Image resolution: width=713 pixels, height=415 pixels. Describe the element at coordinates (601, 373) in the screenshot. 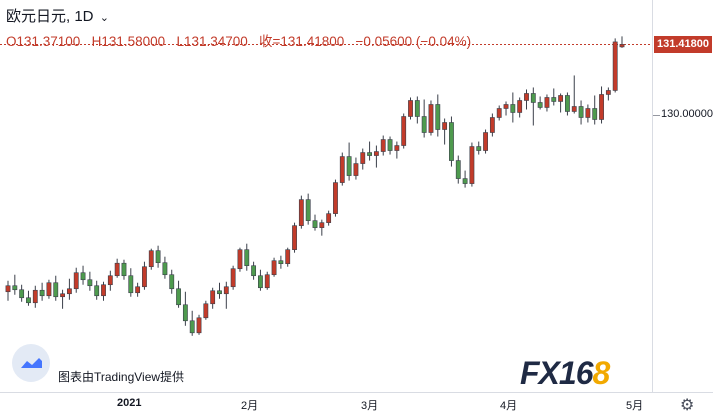

I see `watermark-accent: 8` at that location.